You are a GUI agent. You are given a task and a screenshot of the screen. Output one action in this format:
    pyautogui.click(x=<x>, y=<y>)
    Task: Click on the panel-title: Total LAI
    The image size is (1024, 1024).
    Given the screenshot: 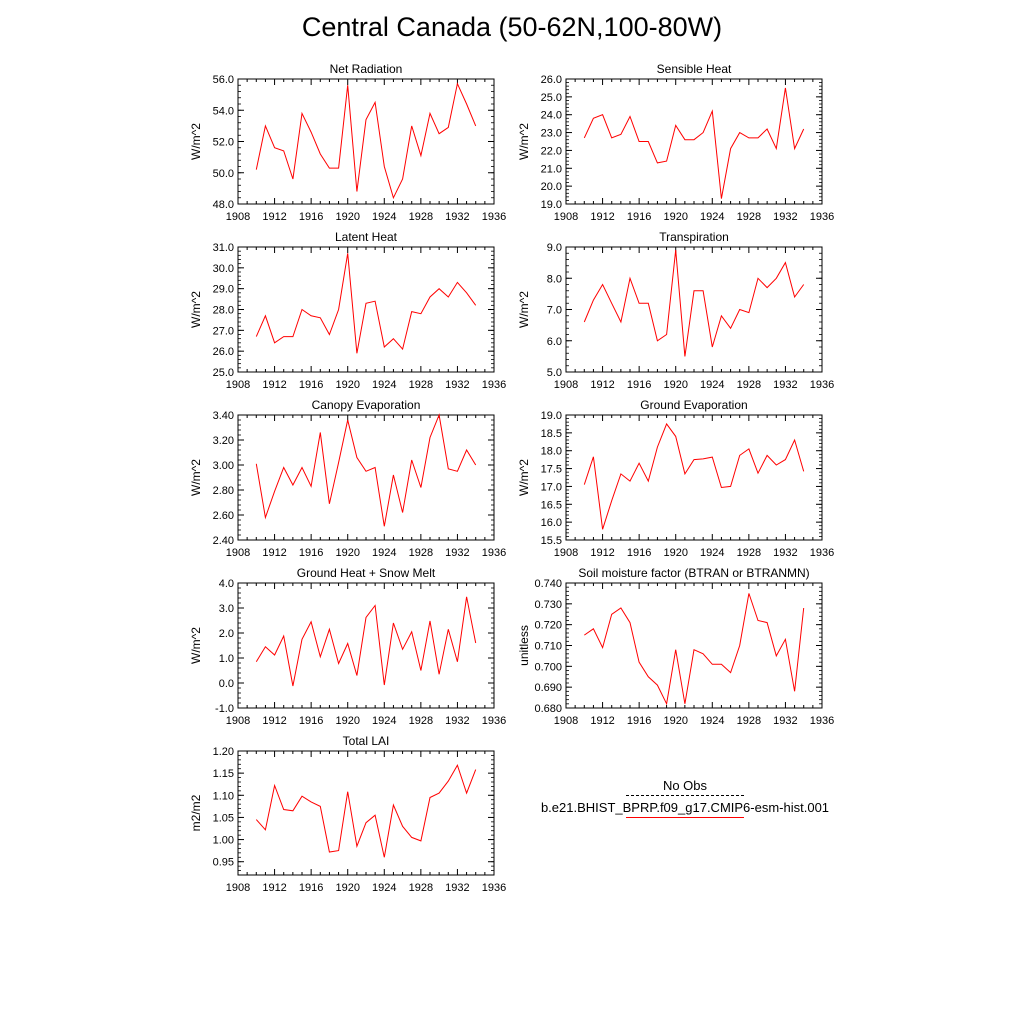 What is the action you would take?
    pyautogui.click(x=366, y=741)
    